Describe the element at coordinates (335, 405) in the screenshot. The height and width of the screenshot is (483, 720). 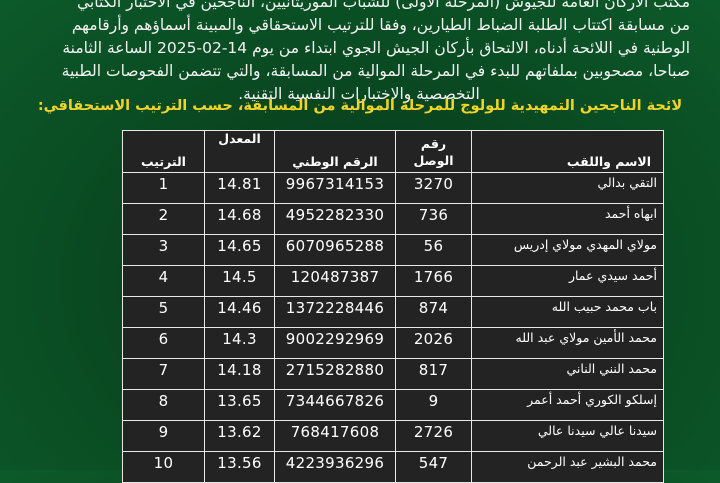
I see `national-id-cell: 7344667826` at that location.